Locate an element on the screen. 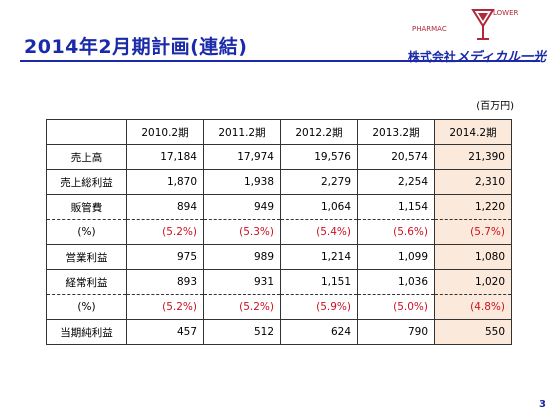 The image size is (560, 420). unit-label: (百万円) is located at coordinates (495, 106).